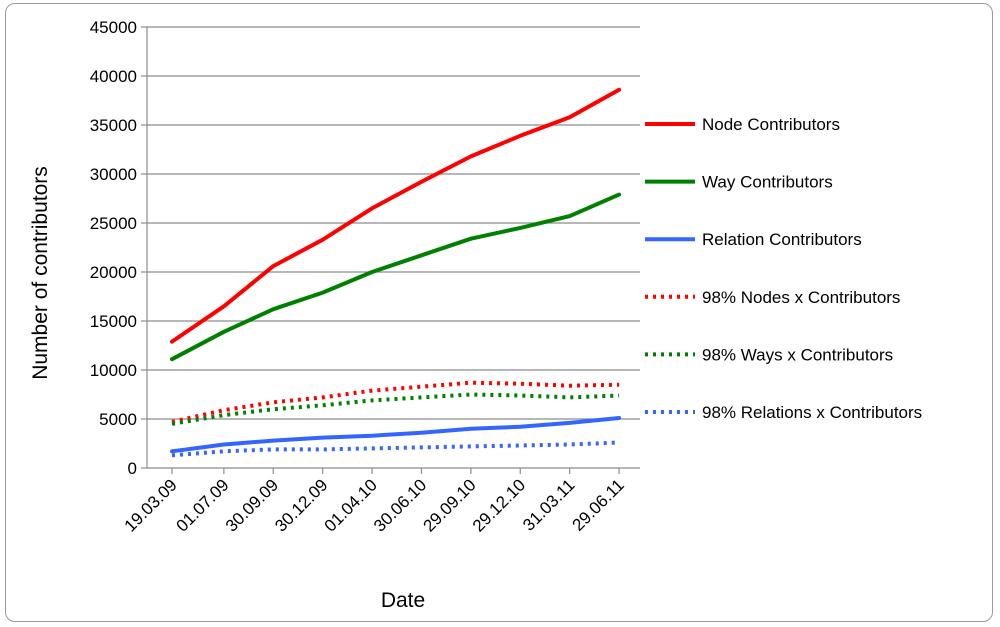 This screenshot has width=1000, height=627. What do you see at coordinates (782, 239) in the screenshot?
I see `legend-label: Relation Contributors` at bounding box center [782, 239].